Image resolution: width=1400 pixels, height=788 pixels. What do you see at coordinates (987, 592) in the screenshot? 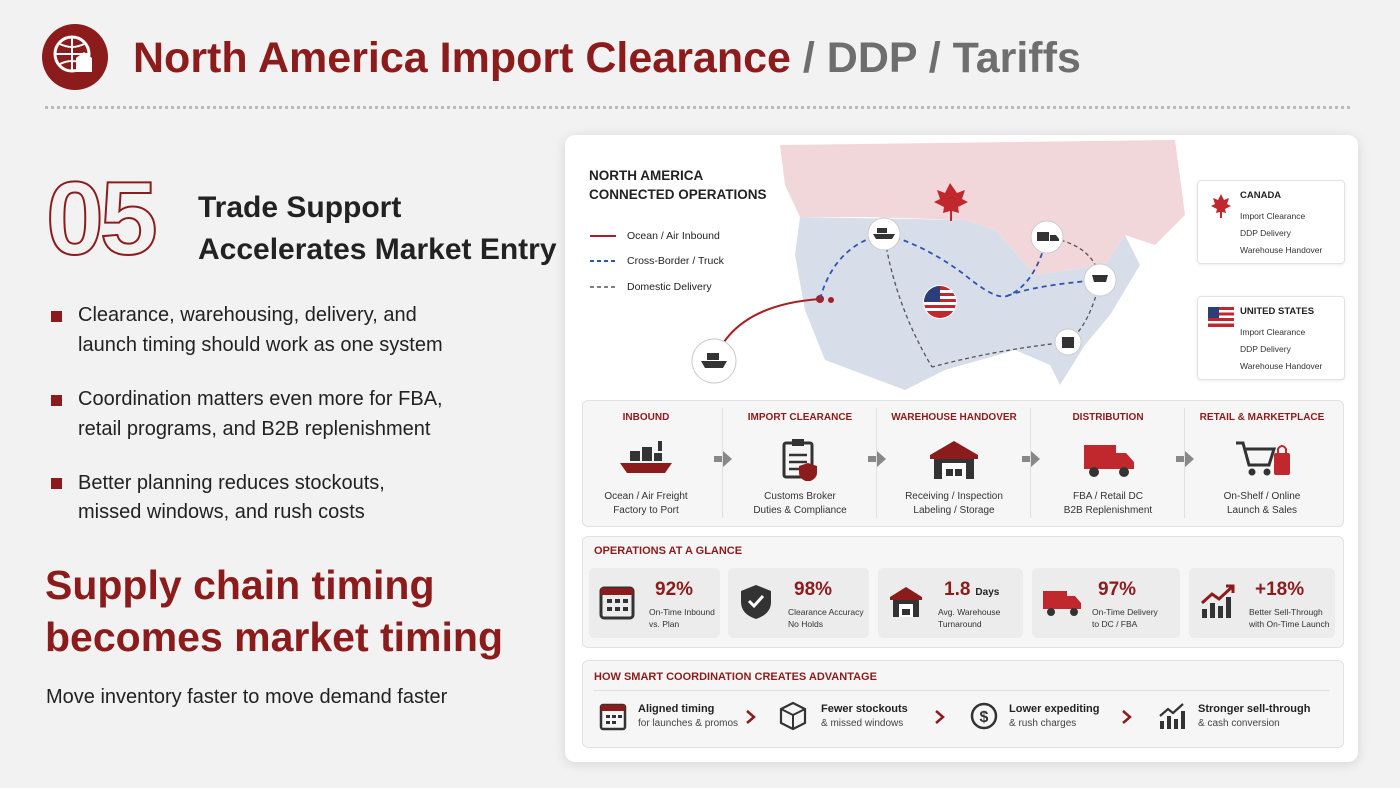
I see `metric-unit: Days` at bounding box center [987, 592].